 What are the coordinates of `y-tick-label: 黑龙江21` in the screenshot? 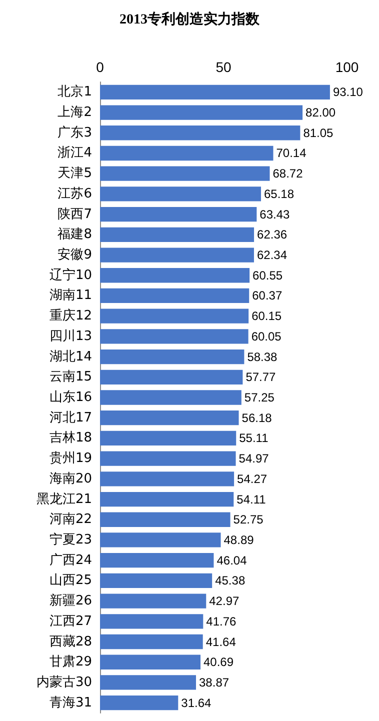 It's located at (64, 499).